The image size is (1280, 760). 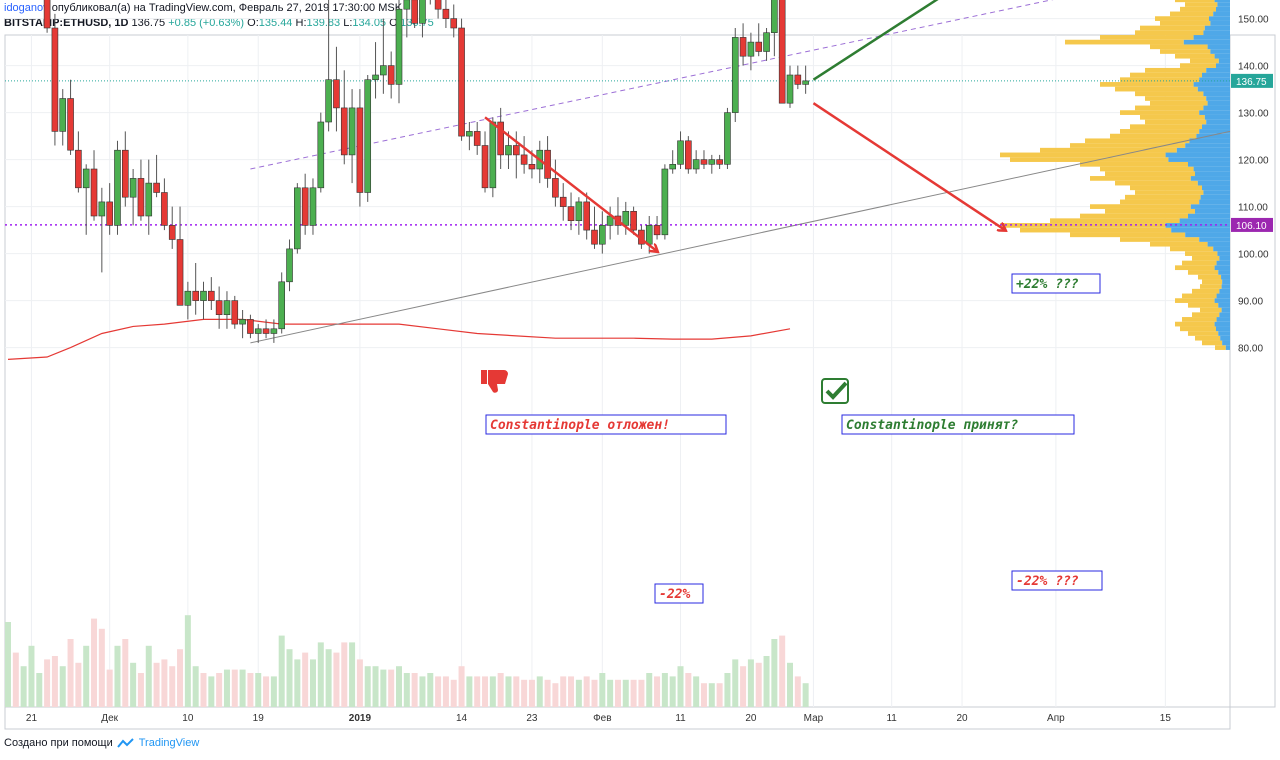 I want to click on x-tick-label: 10, so click(x=188, y=718).